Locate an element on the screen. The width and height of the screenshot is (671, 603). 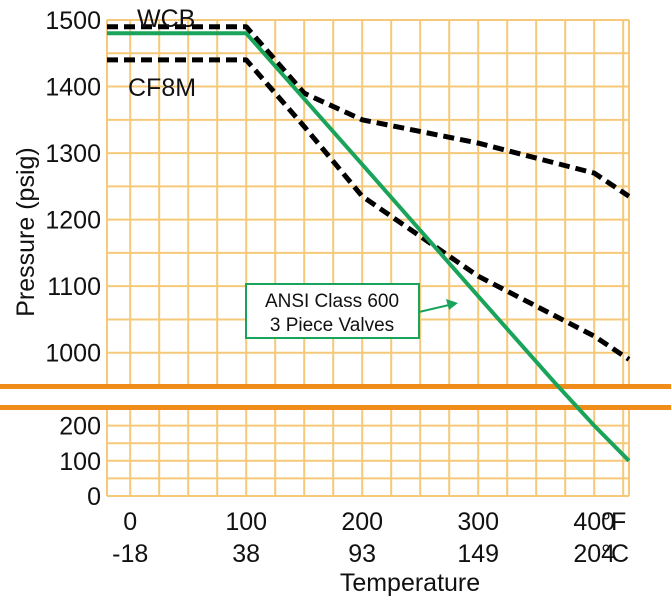
axis-break-bar-bottom is located at coordinates (335, 407).